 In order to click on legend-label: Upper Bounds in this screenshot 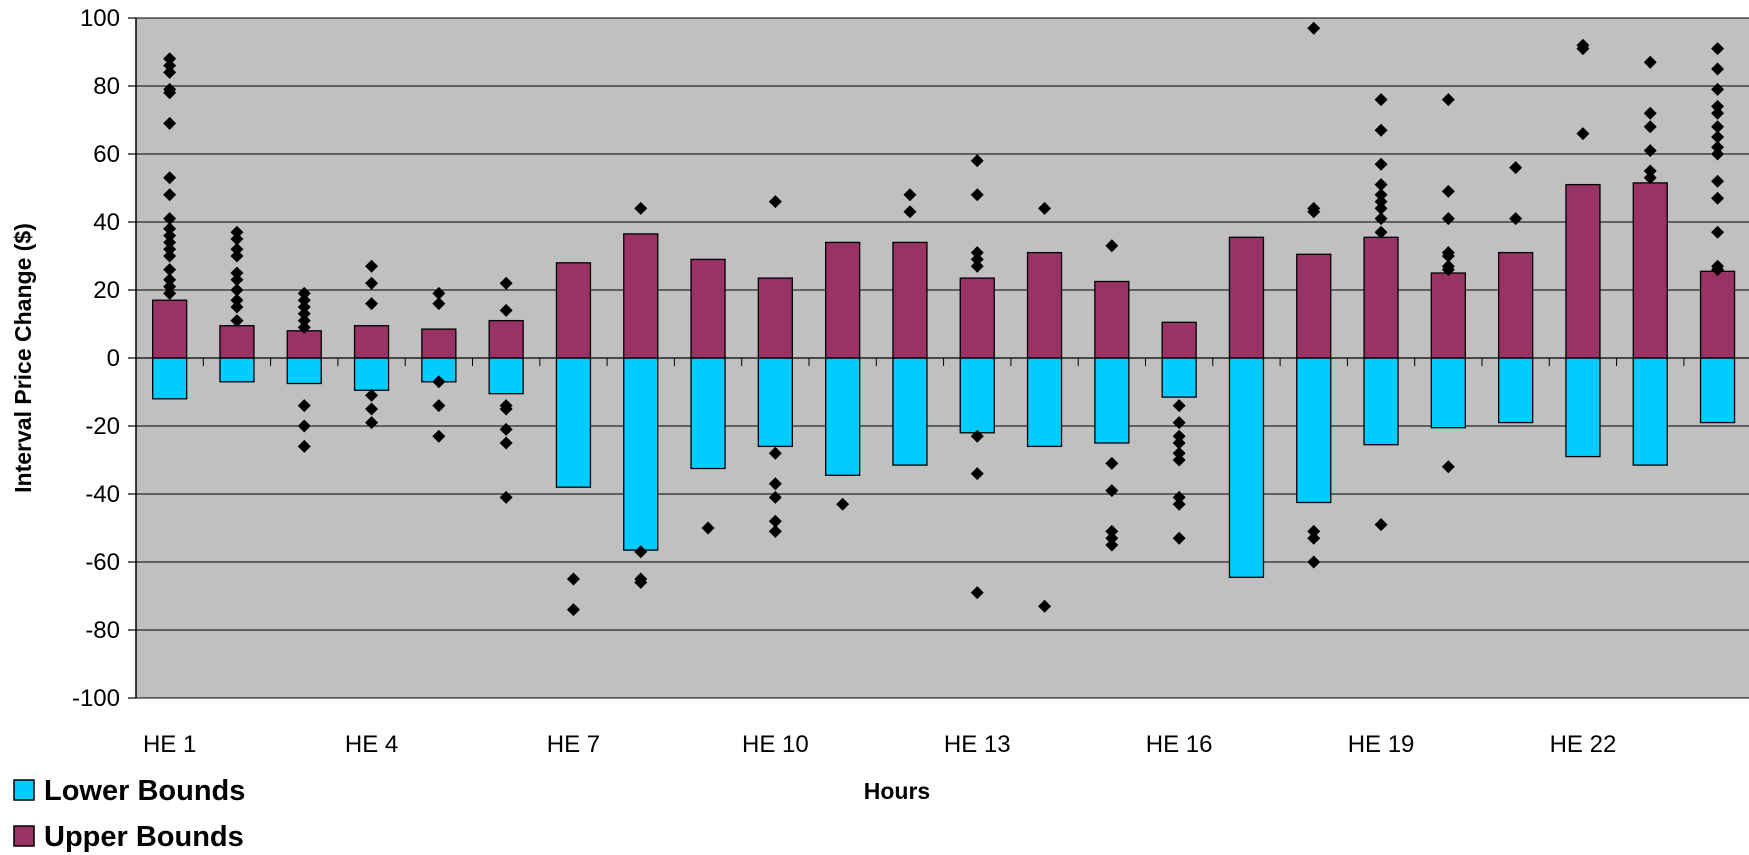, I will do `click(144, 837)`.